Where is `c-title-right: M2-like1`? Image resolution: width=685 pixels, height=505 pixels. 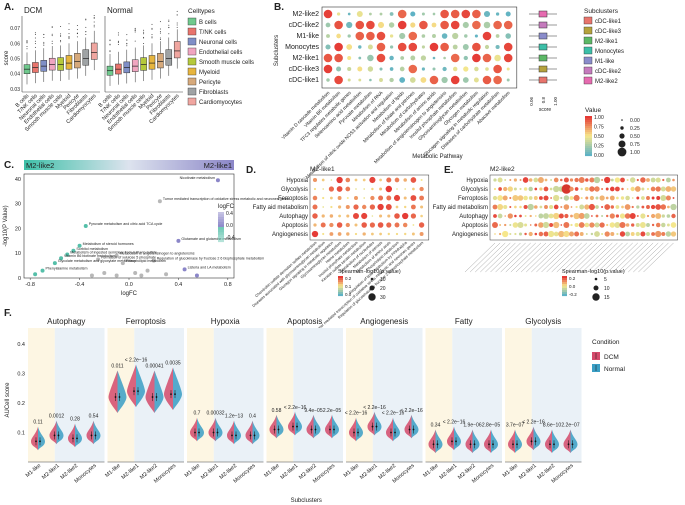
c-title-right: M2-like1 is located at coordinates (218, 165).